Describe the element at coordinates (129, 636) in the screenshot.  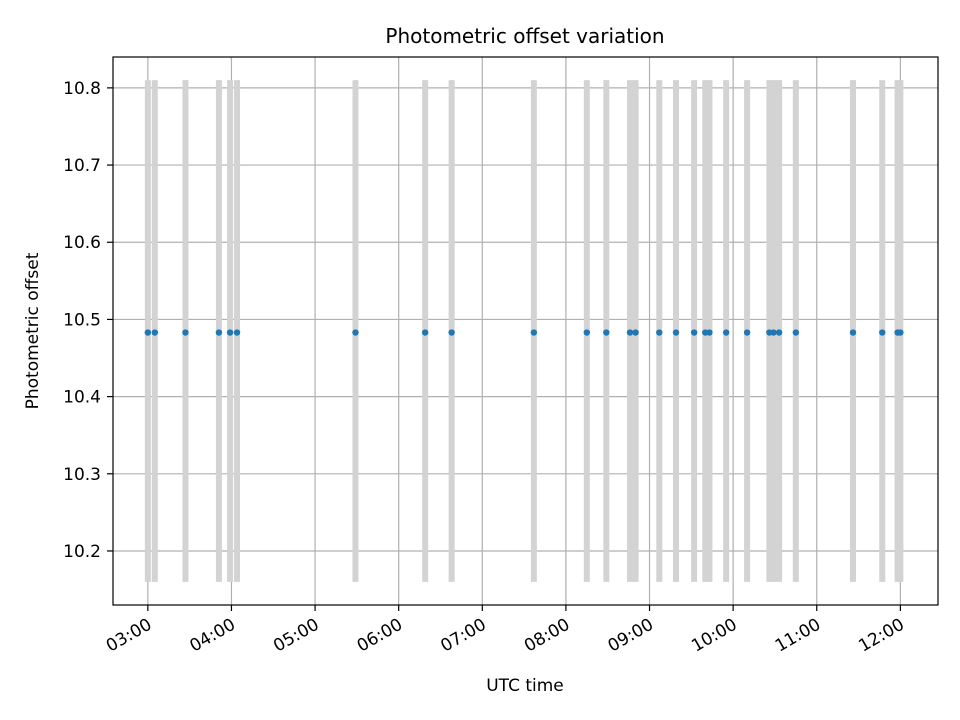
I see `x-tick-label: 03:00` at that location.